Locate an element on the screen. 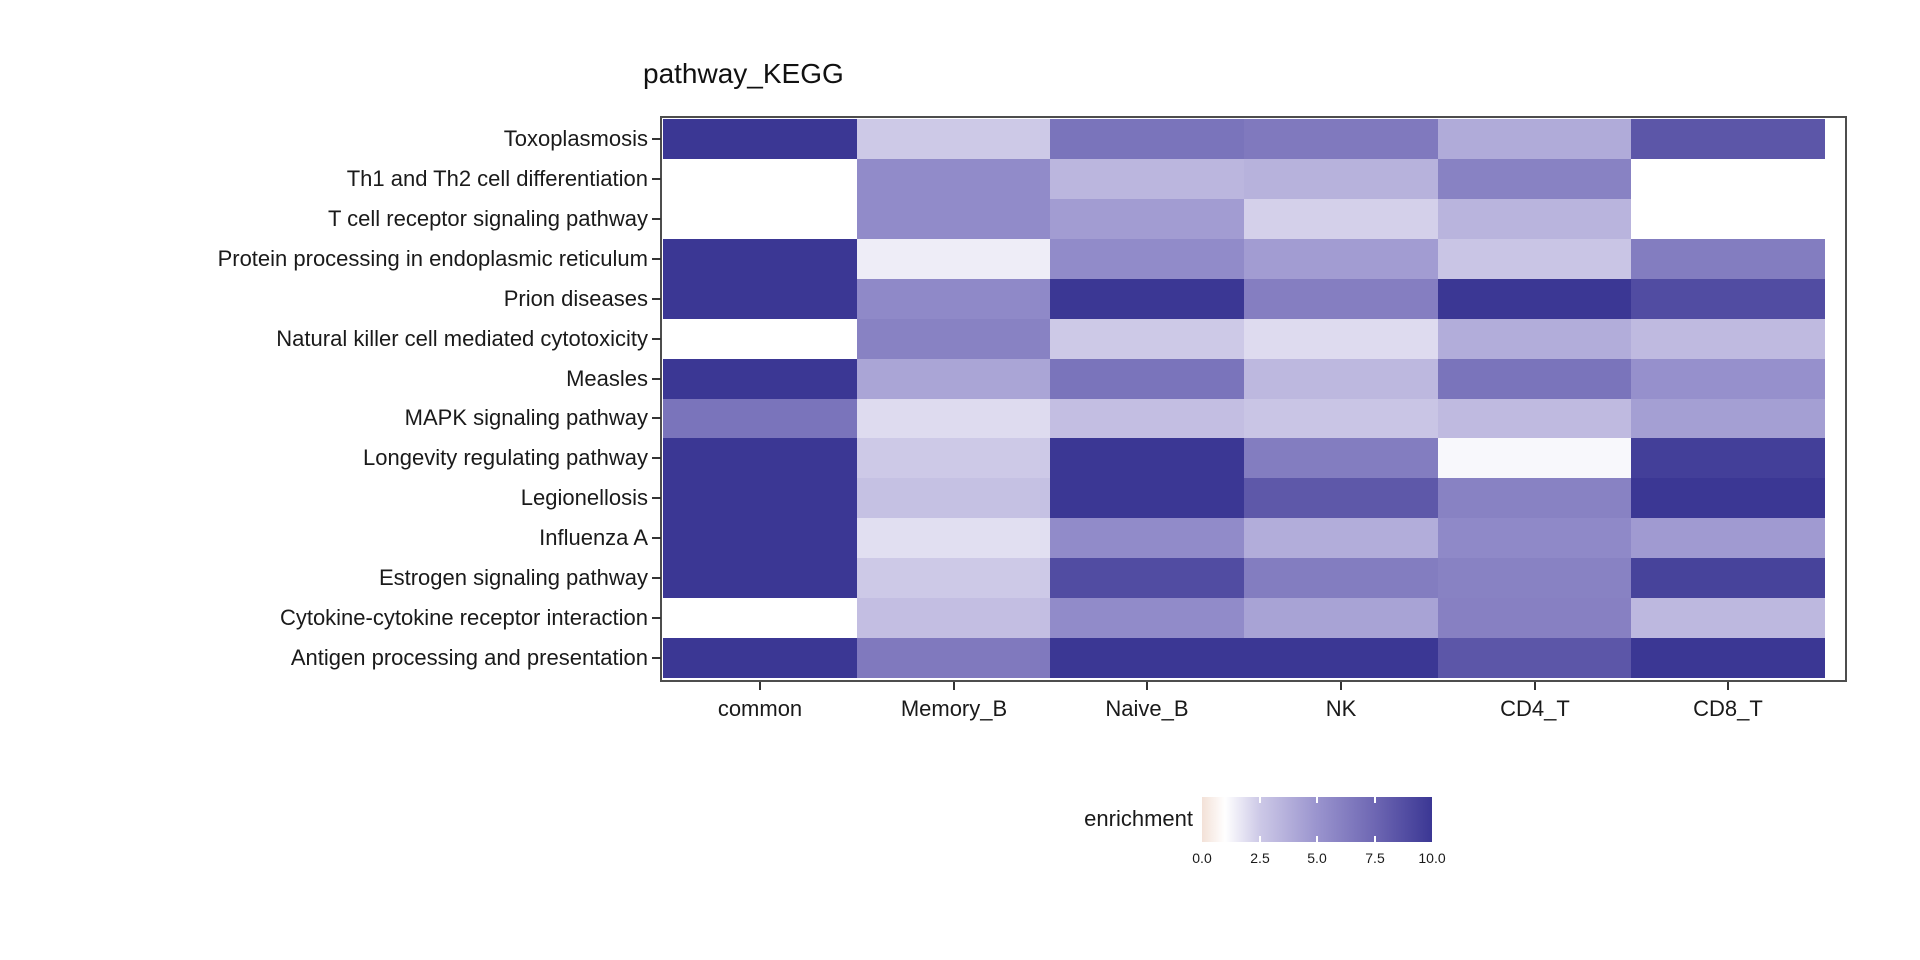 Image resolution: width=1920 pixels, height=960 pixels. y-axis-label: Antigen processing and presentation is located at coordinates (469, 657).